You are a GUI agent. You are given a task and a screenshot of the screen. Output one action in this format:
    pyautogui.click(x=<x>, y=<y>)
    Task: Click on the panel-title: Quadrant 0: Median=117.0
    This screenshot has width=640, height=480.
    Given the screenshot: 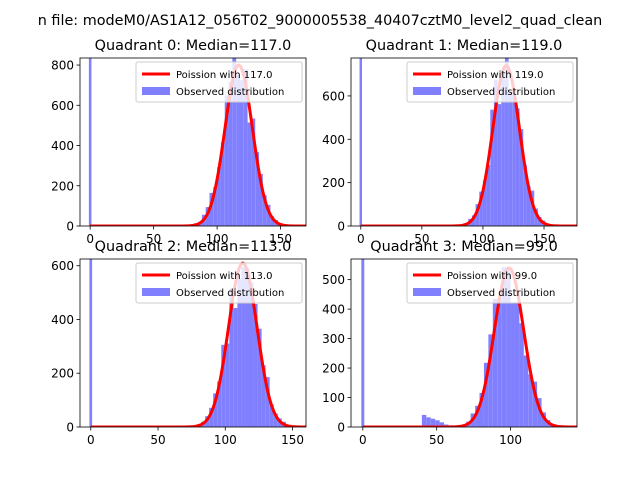 What is the action you would take?
    pyautogui.click(x=193, y=46)
    